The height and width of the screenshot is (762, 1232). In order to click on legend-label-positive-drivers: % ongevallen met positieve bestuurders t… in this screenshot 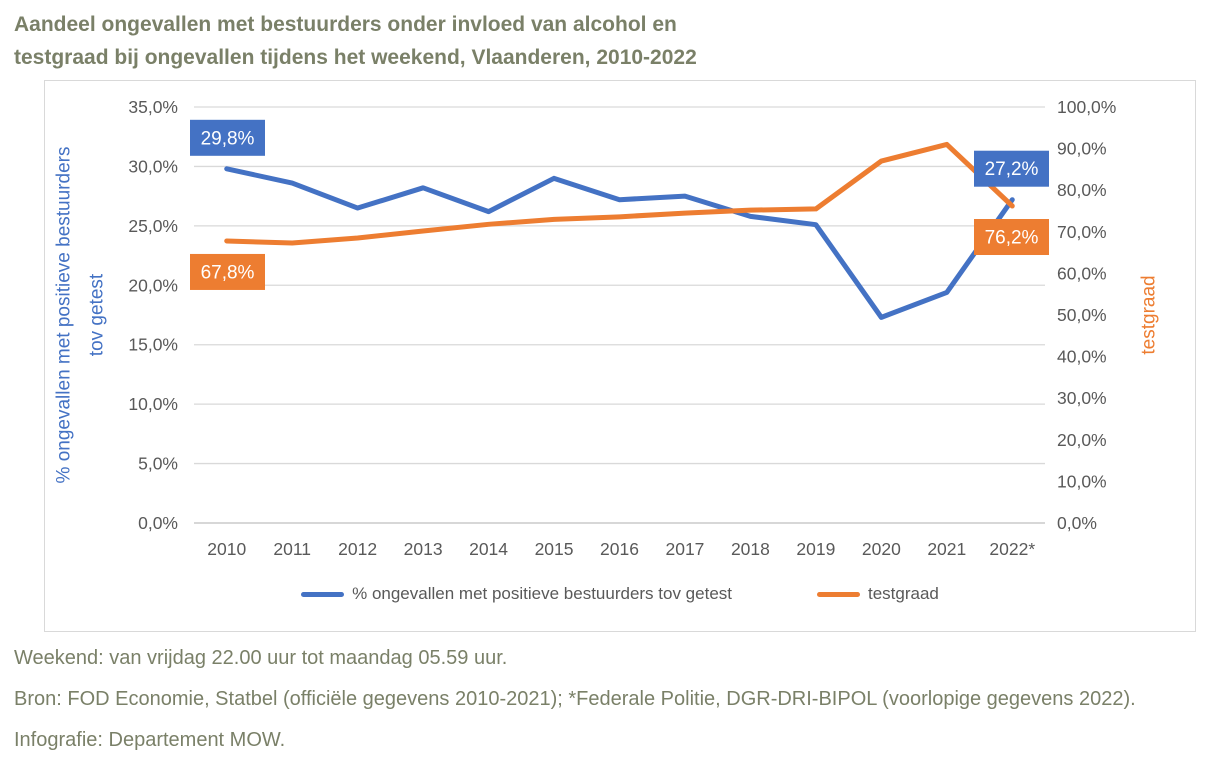, I will do `click(542, 593)`.